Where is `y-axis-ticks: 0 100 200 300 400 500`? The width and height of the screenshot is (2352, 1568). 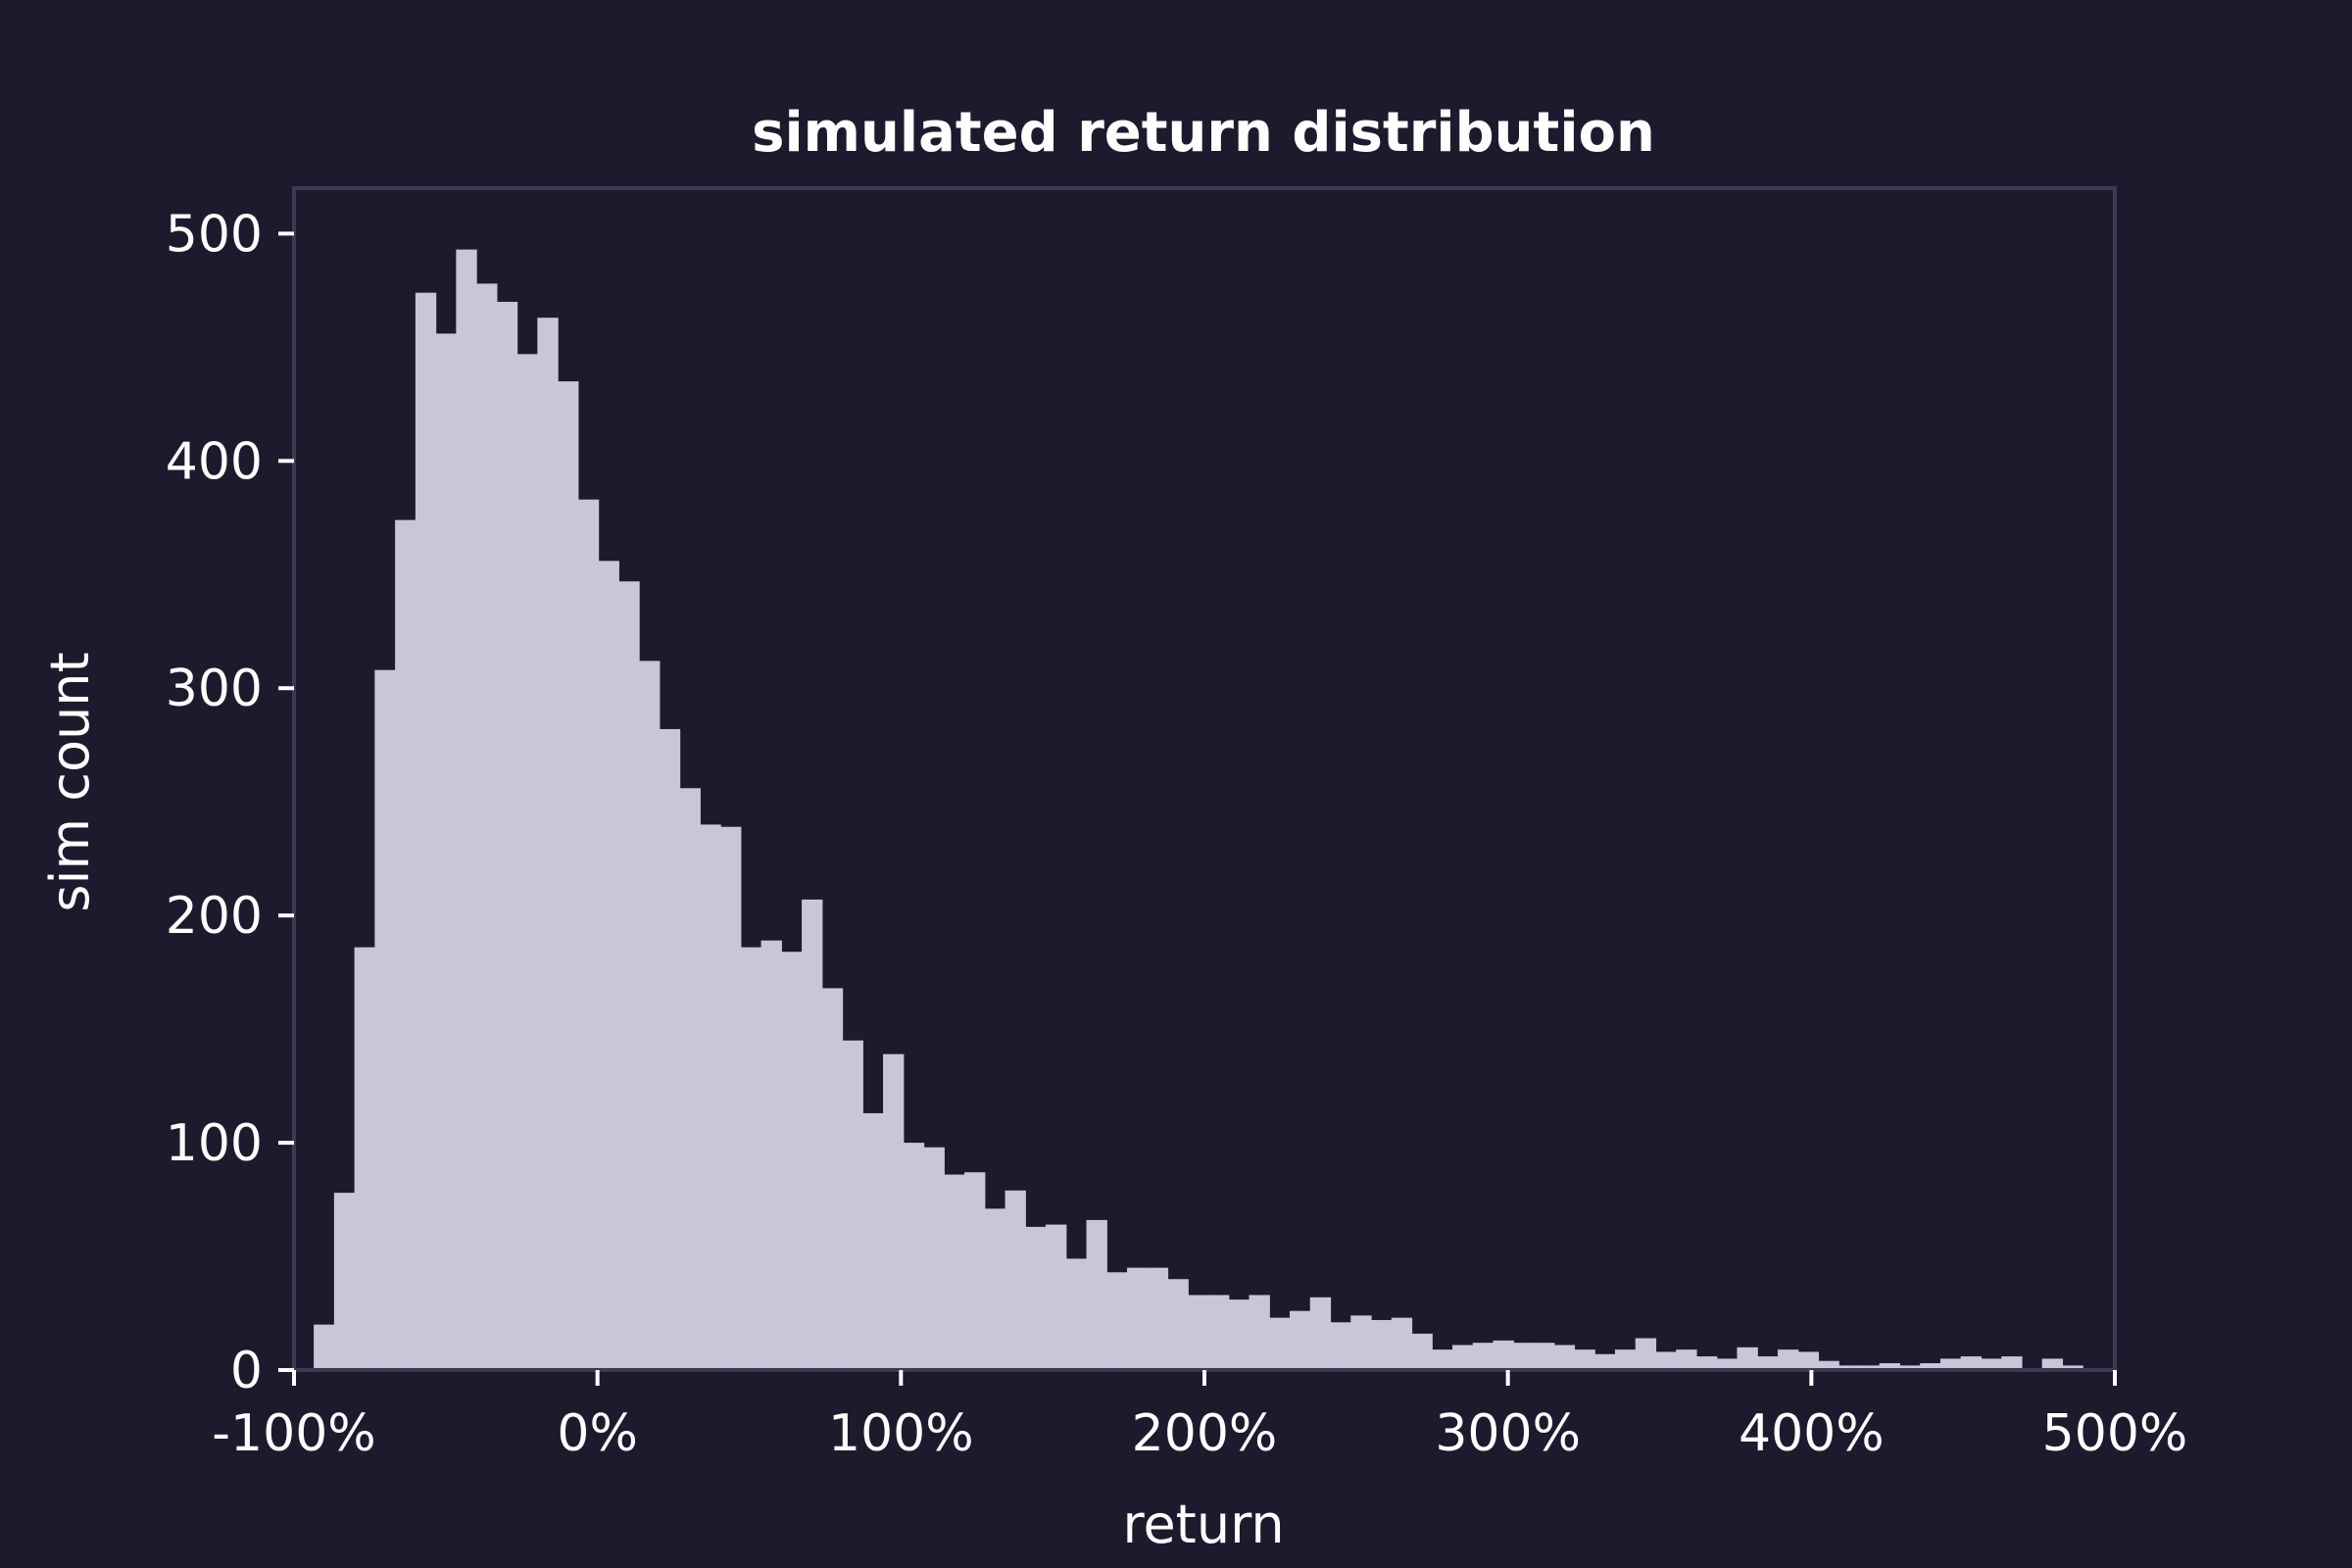 y-axis-ticks: 0 100 200 300 400 500 is located at coordinates (230, 802).